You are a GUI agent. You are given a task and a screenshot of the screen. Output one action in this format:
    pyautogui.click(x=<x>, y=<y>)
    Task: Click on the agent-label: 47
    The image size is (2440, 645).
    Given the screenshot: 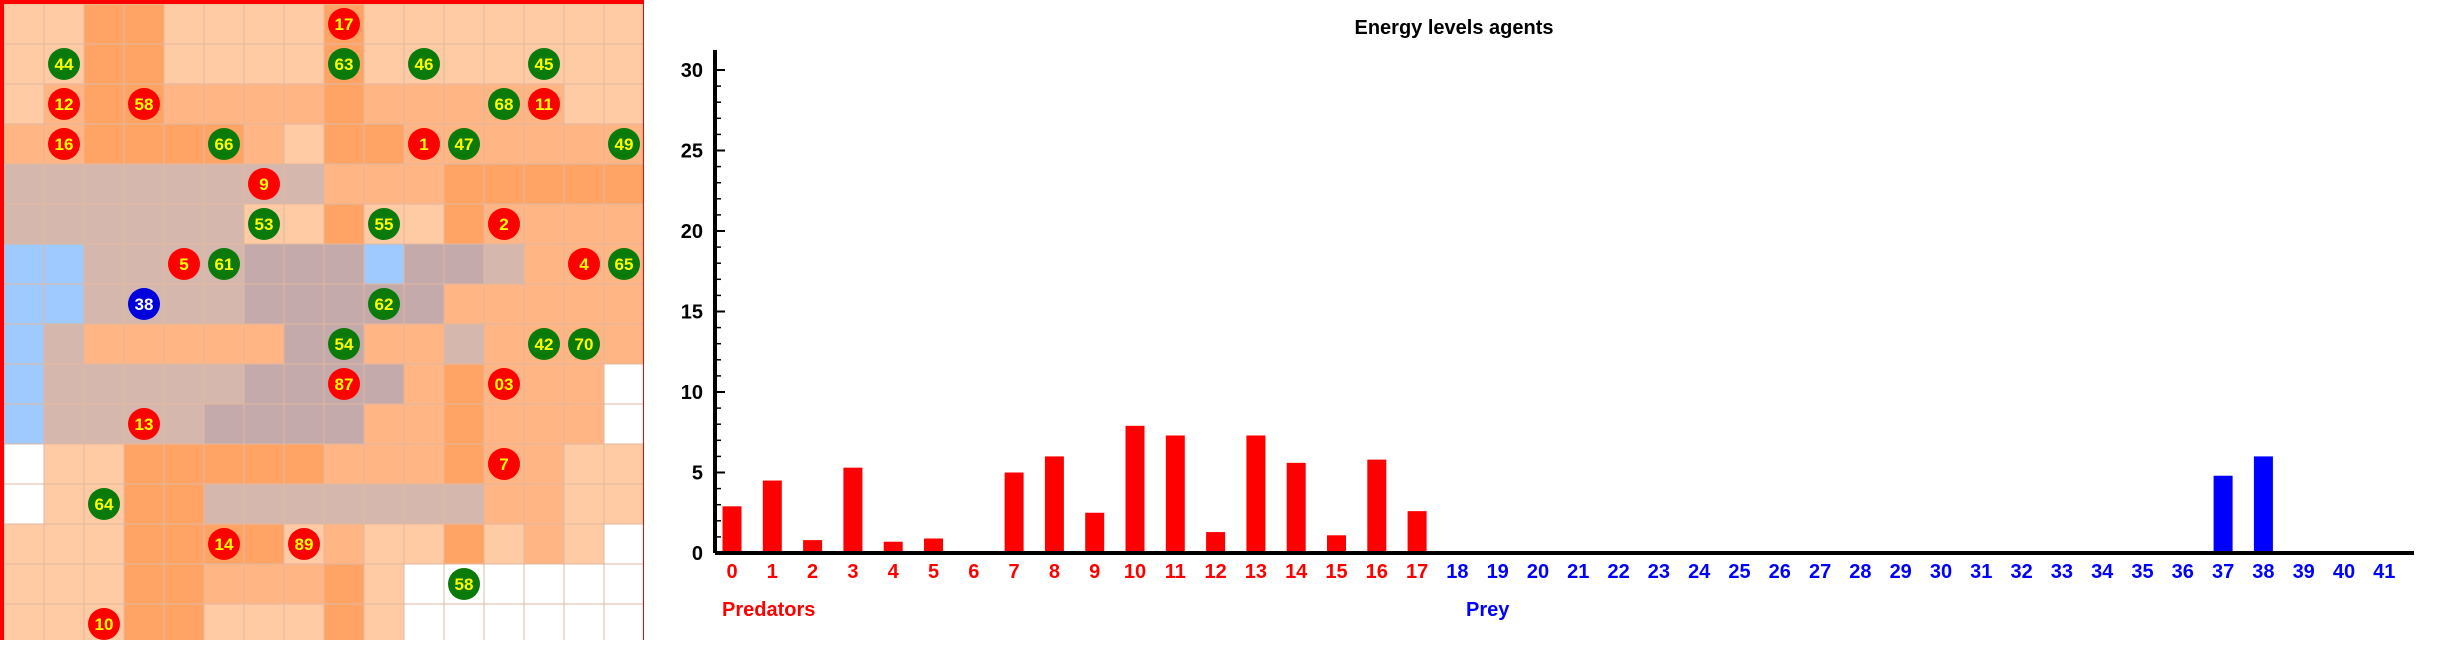 What is the action you would take?
    pyautogui.click(x=464, y=144)
    